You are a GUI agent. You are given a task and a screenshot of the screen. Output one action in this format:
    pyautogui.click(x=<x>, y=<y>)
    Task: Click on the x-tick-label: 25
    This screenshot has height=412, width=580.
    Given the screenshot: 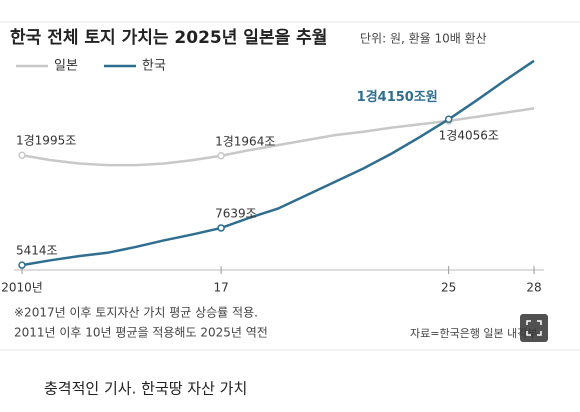 What is the action you would take?
    pyautogui.click(x=448, y=288)
    